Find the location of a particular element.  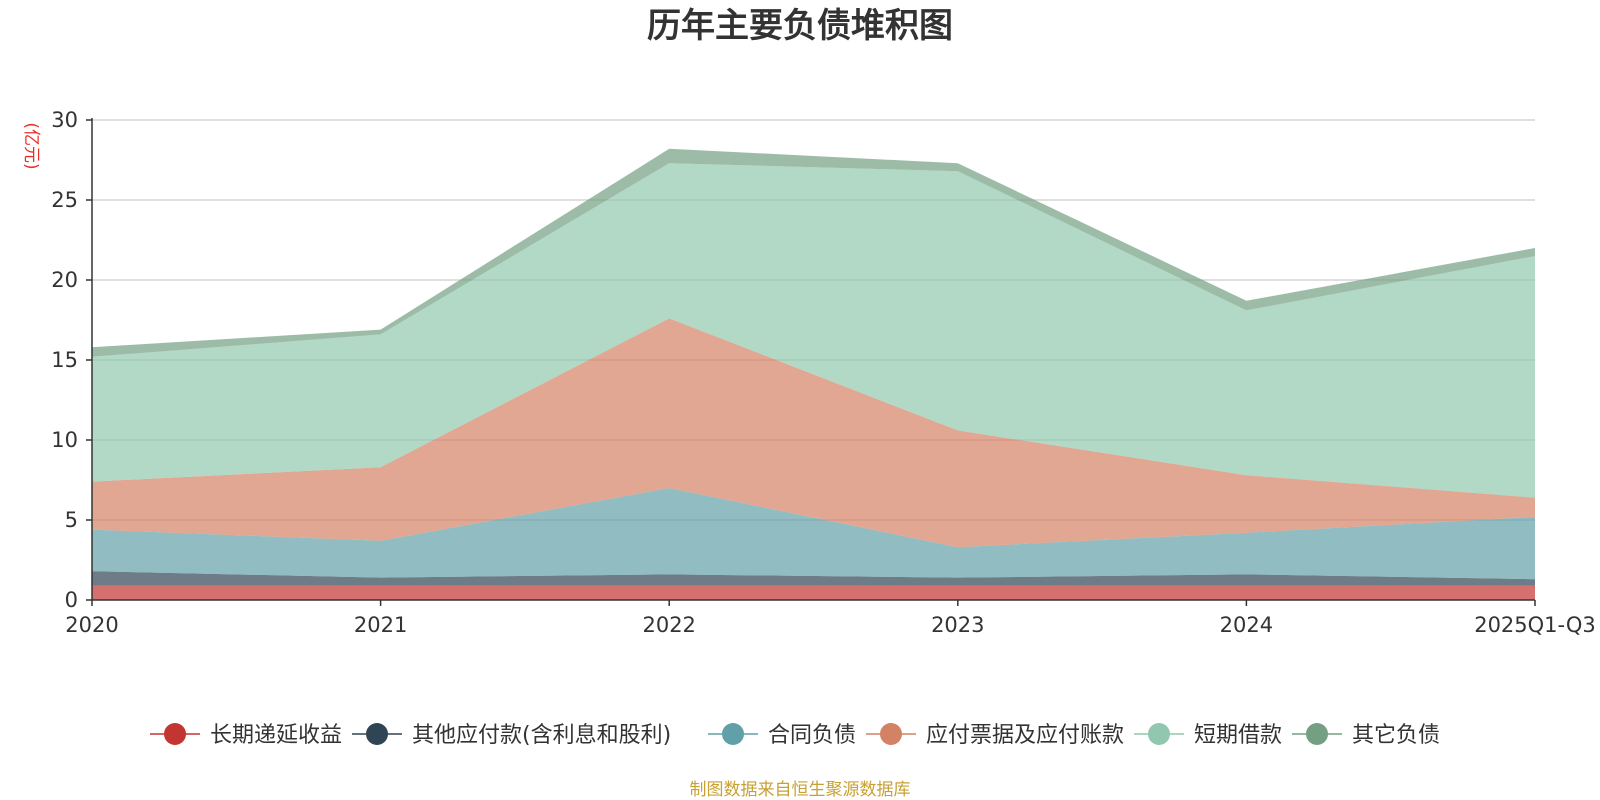

x-tick-label: 2025Q1-Q3 is located at coordinates (1535, 625).